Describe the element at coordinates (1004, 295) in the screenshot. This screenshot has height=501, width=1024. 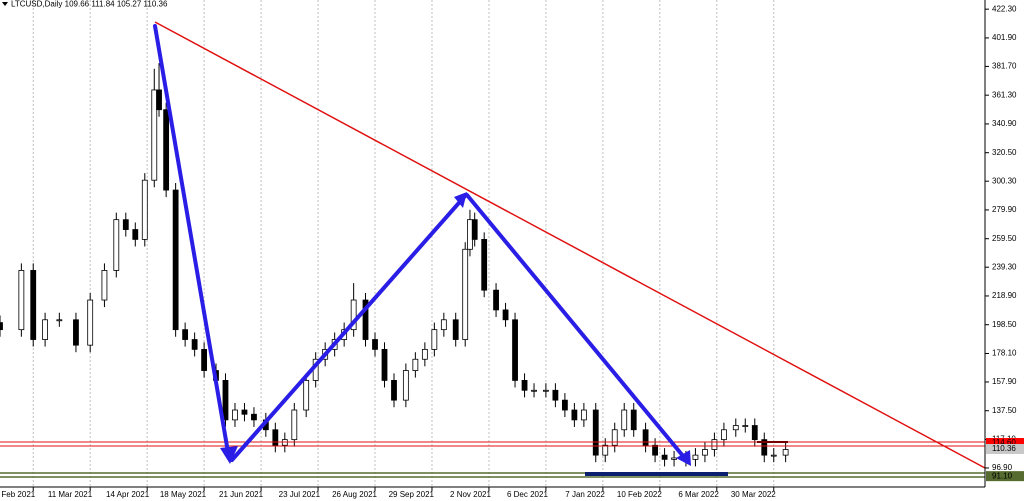
I see `y-tick-label: 218.90` at that location.